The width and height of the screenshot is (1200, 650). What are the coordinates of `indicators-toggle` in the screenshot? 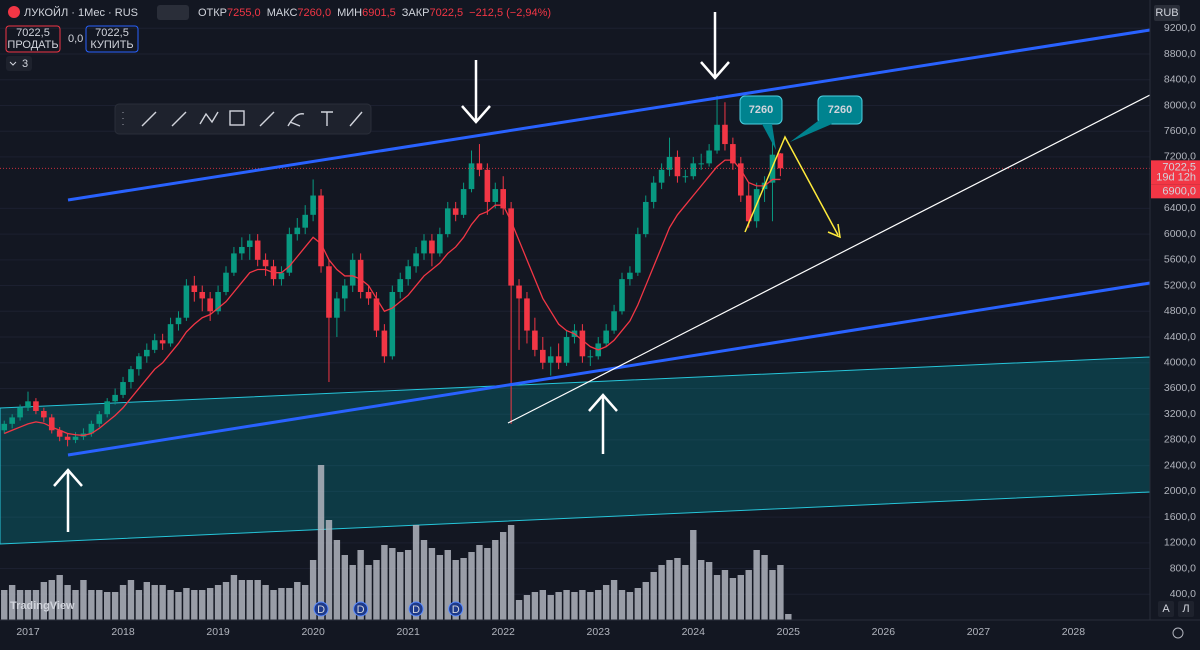 It's located at (19, 63).